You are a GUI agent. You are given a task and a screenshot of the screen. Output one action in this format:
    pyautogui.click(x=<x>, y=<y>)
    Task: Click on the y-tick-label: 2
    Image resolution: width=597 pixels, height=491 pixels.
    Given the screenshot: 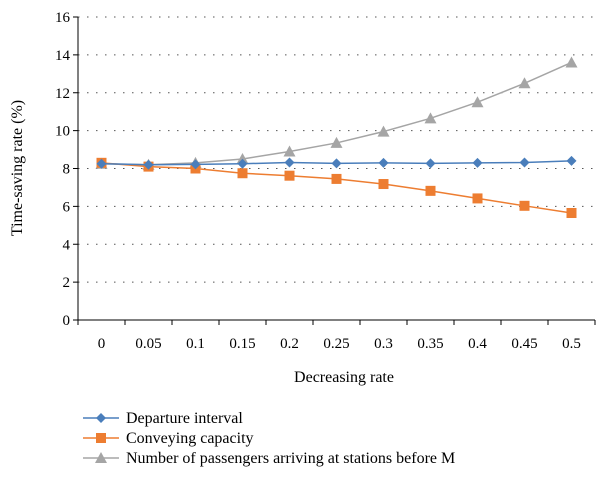 What is the action you would take?
    pyautogui.click(x=67, y=283)
    